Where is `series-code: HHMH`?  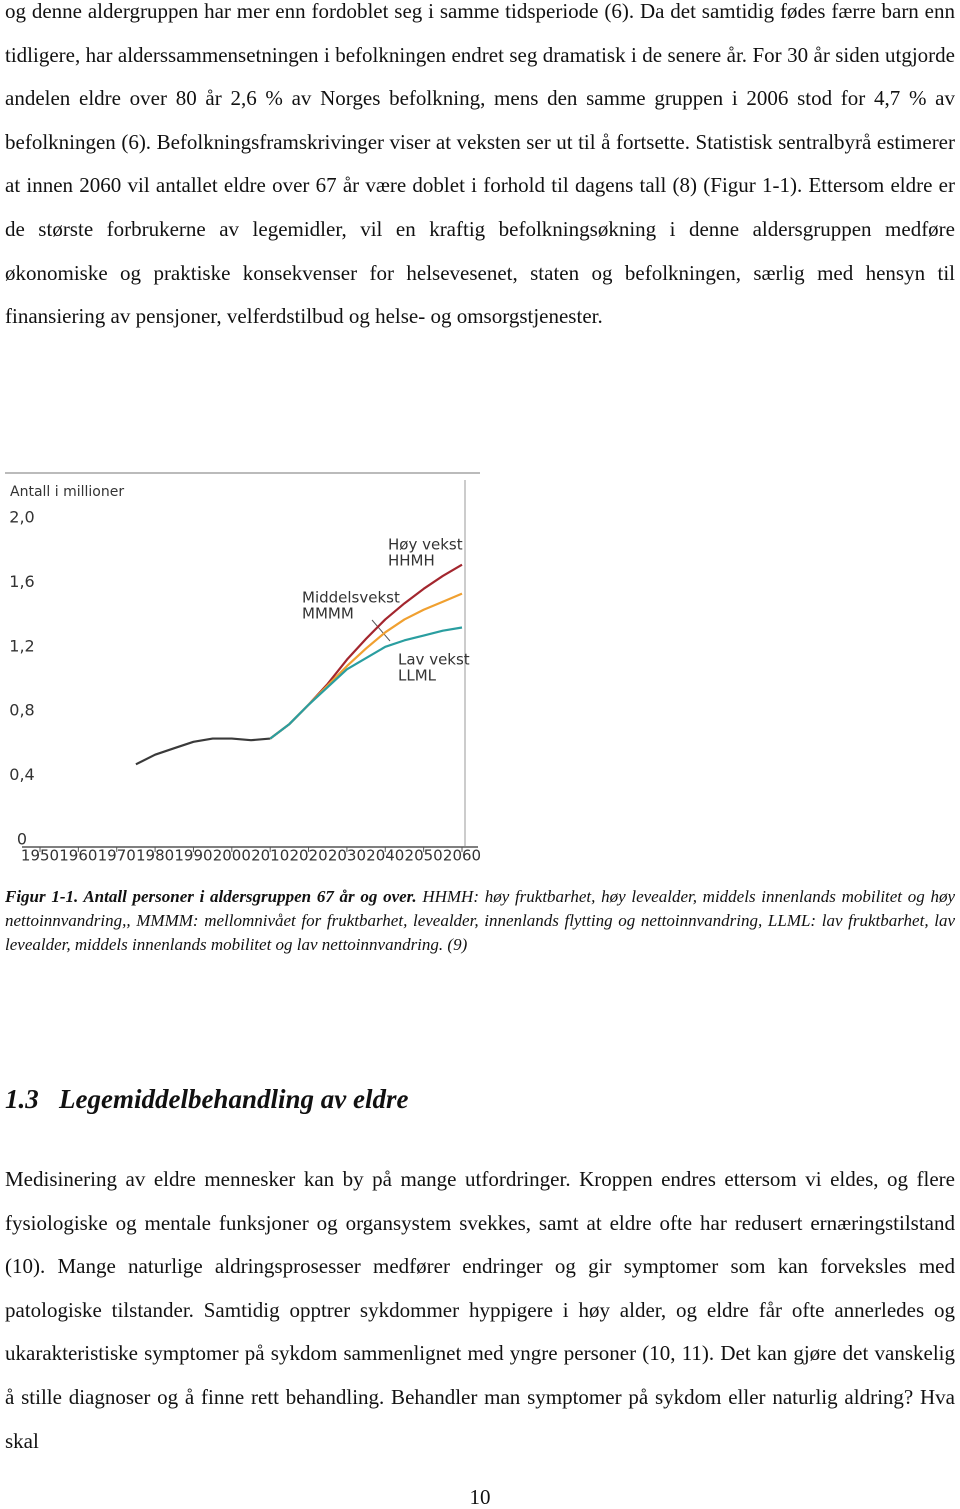
series-code: HHMH is located at coordinates (411, 561).